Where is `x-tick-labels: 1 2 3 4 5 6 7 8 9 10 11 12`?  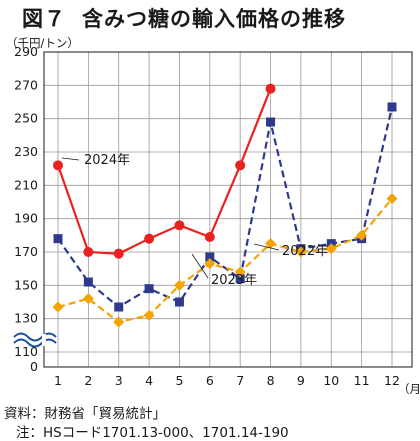
x-tick-labels: 1 2 3 4 5 6 7 8 9 10 11 12 is located at coordinates (227, 380).